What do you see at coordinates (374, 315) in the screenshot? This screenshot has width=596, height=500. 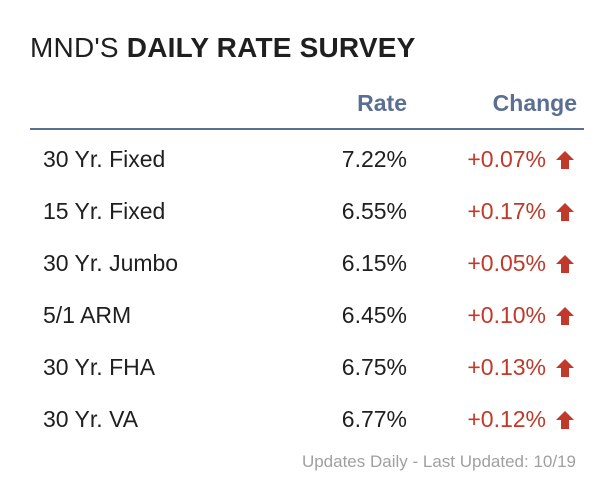 I see `rate-value: 6.45%` at bounding box center [374, 315].